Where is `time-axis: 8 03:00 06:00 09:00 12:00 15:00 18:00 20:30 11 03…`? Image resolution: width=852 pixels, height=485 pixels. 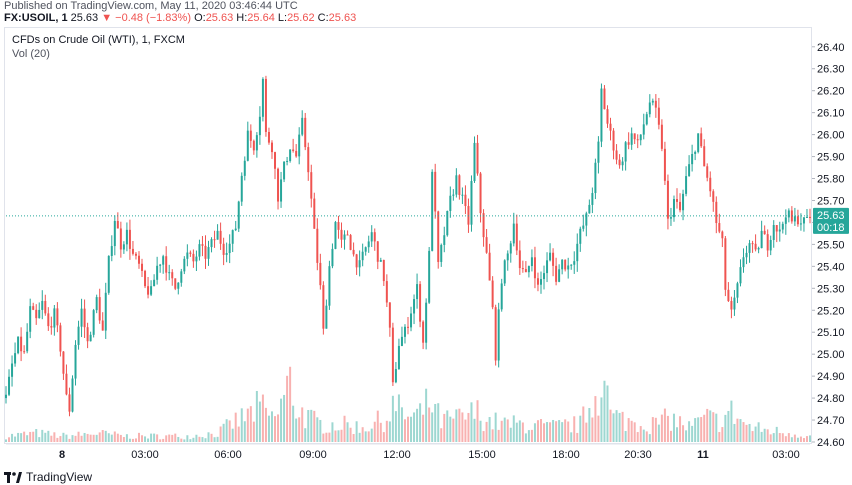
time-axis: 8 03:00 06:00 09:00 12:00 15:00 18:00 20:30 11 03… is located at coordinates (408, 452).